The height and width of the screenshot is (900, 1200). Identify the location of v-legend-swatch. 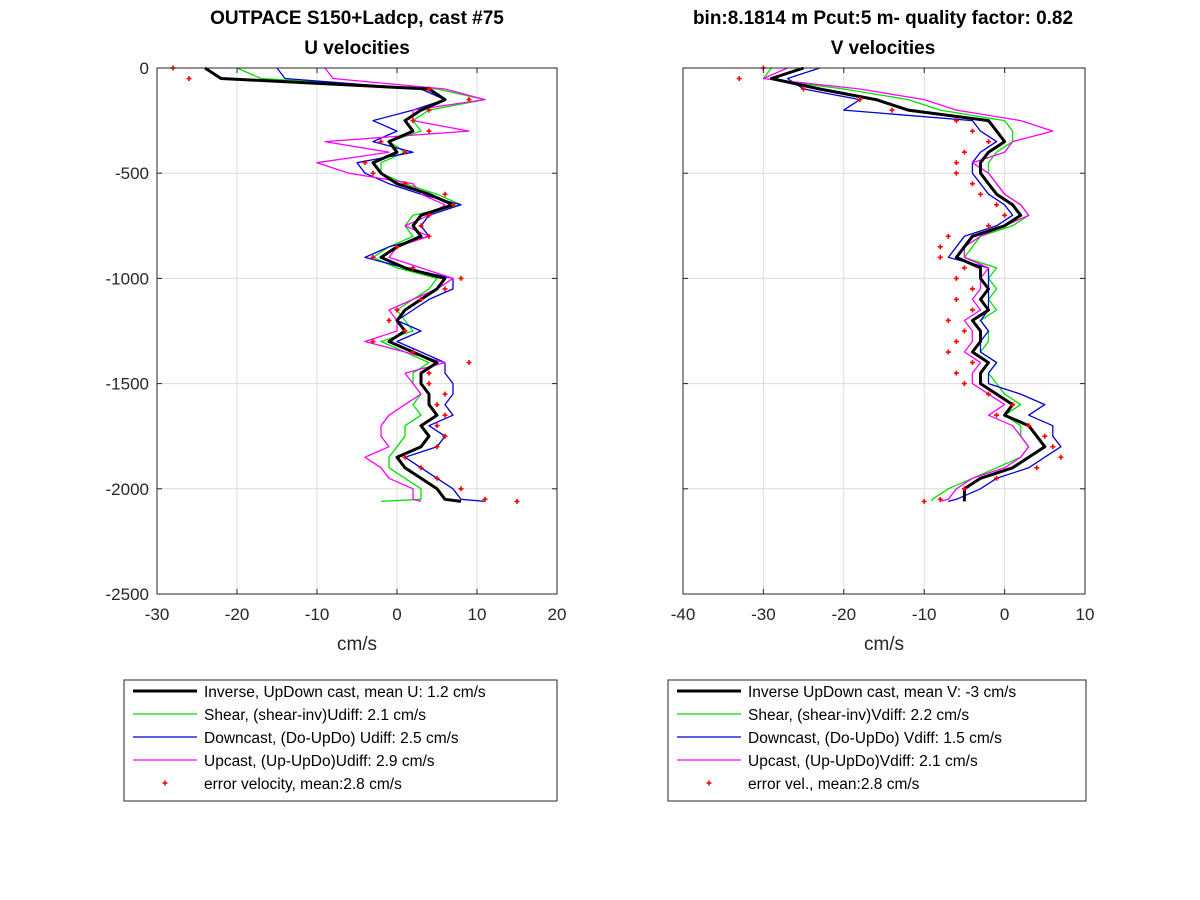
(709, 783).